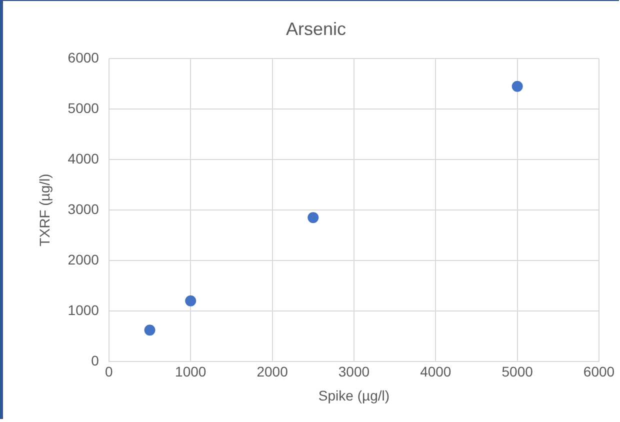 The height and width of the screenshot is (422, 620). Describe the element at coordinates (109, 372) in the screenshot. I see `x-tick-label: 0` at that location.